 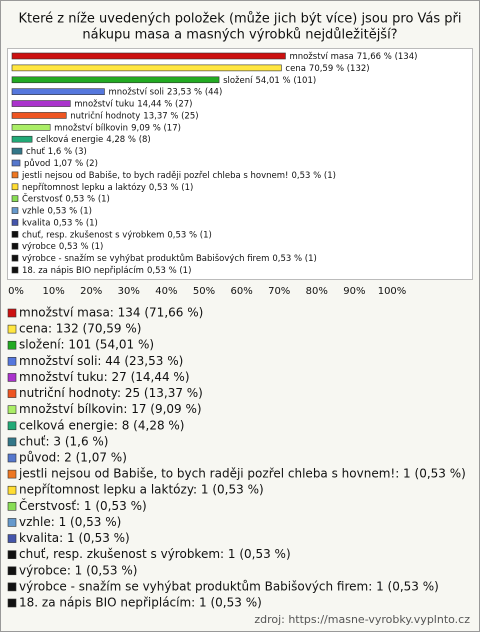 I want to click on value-label: 71,66 % (134), so click(x=387, y=57).